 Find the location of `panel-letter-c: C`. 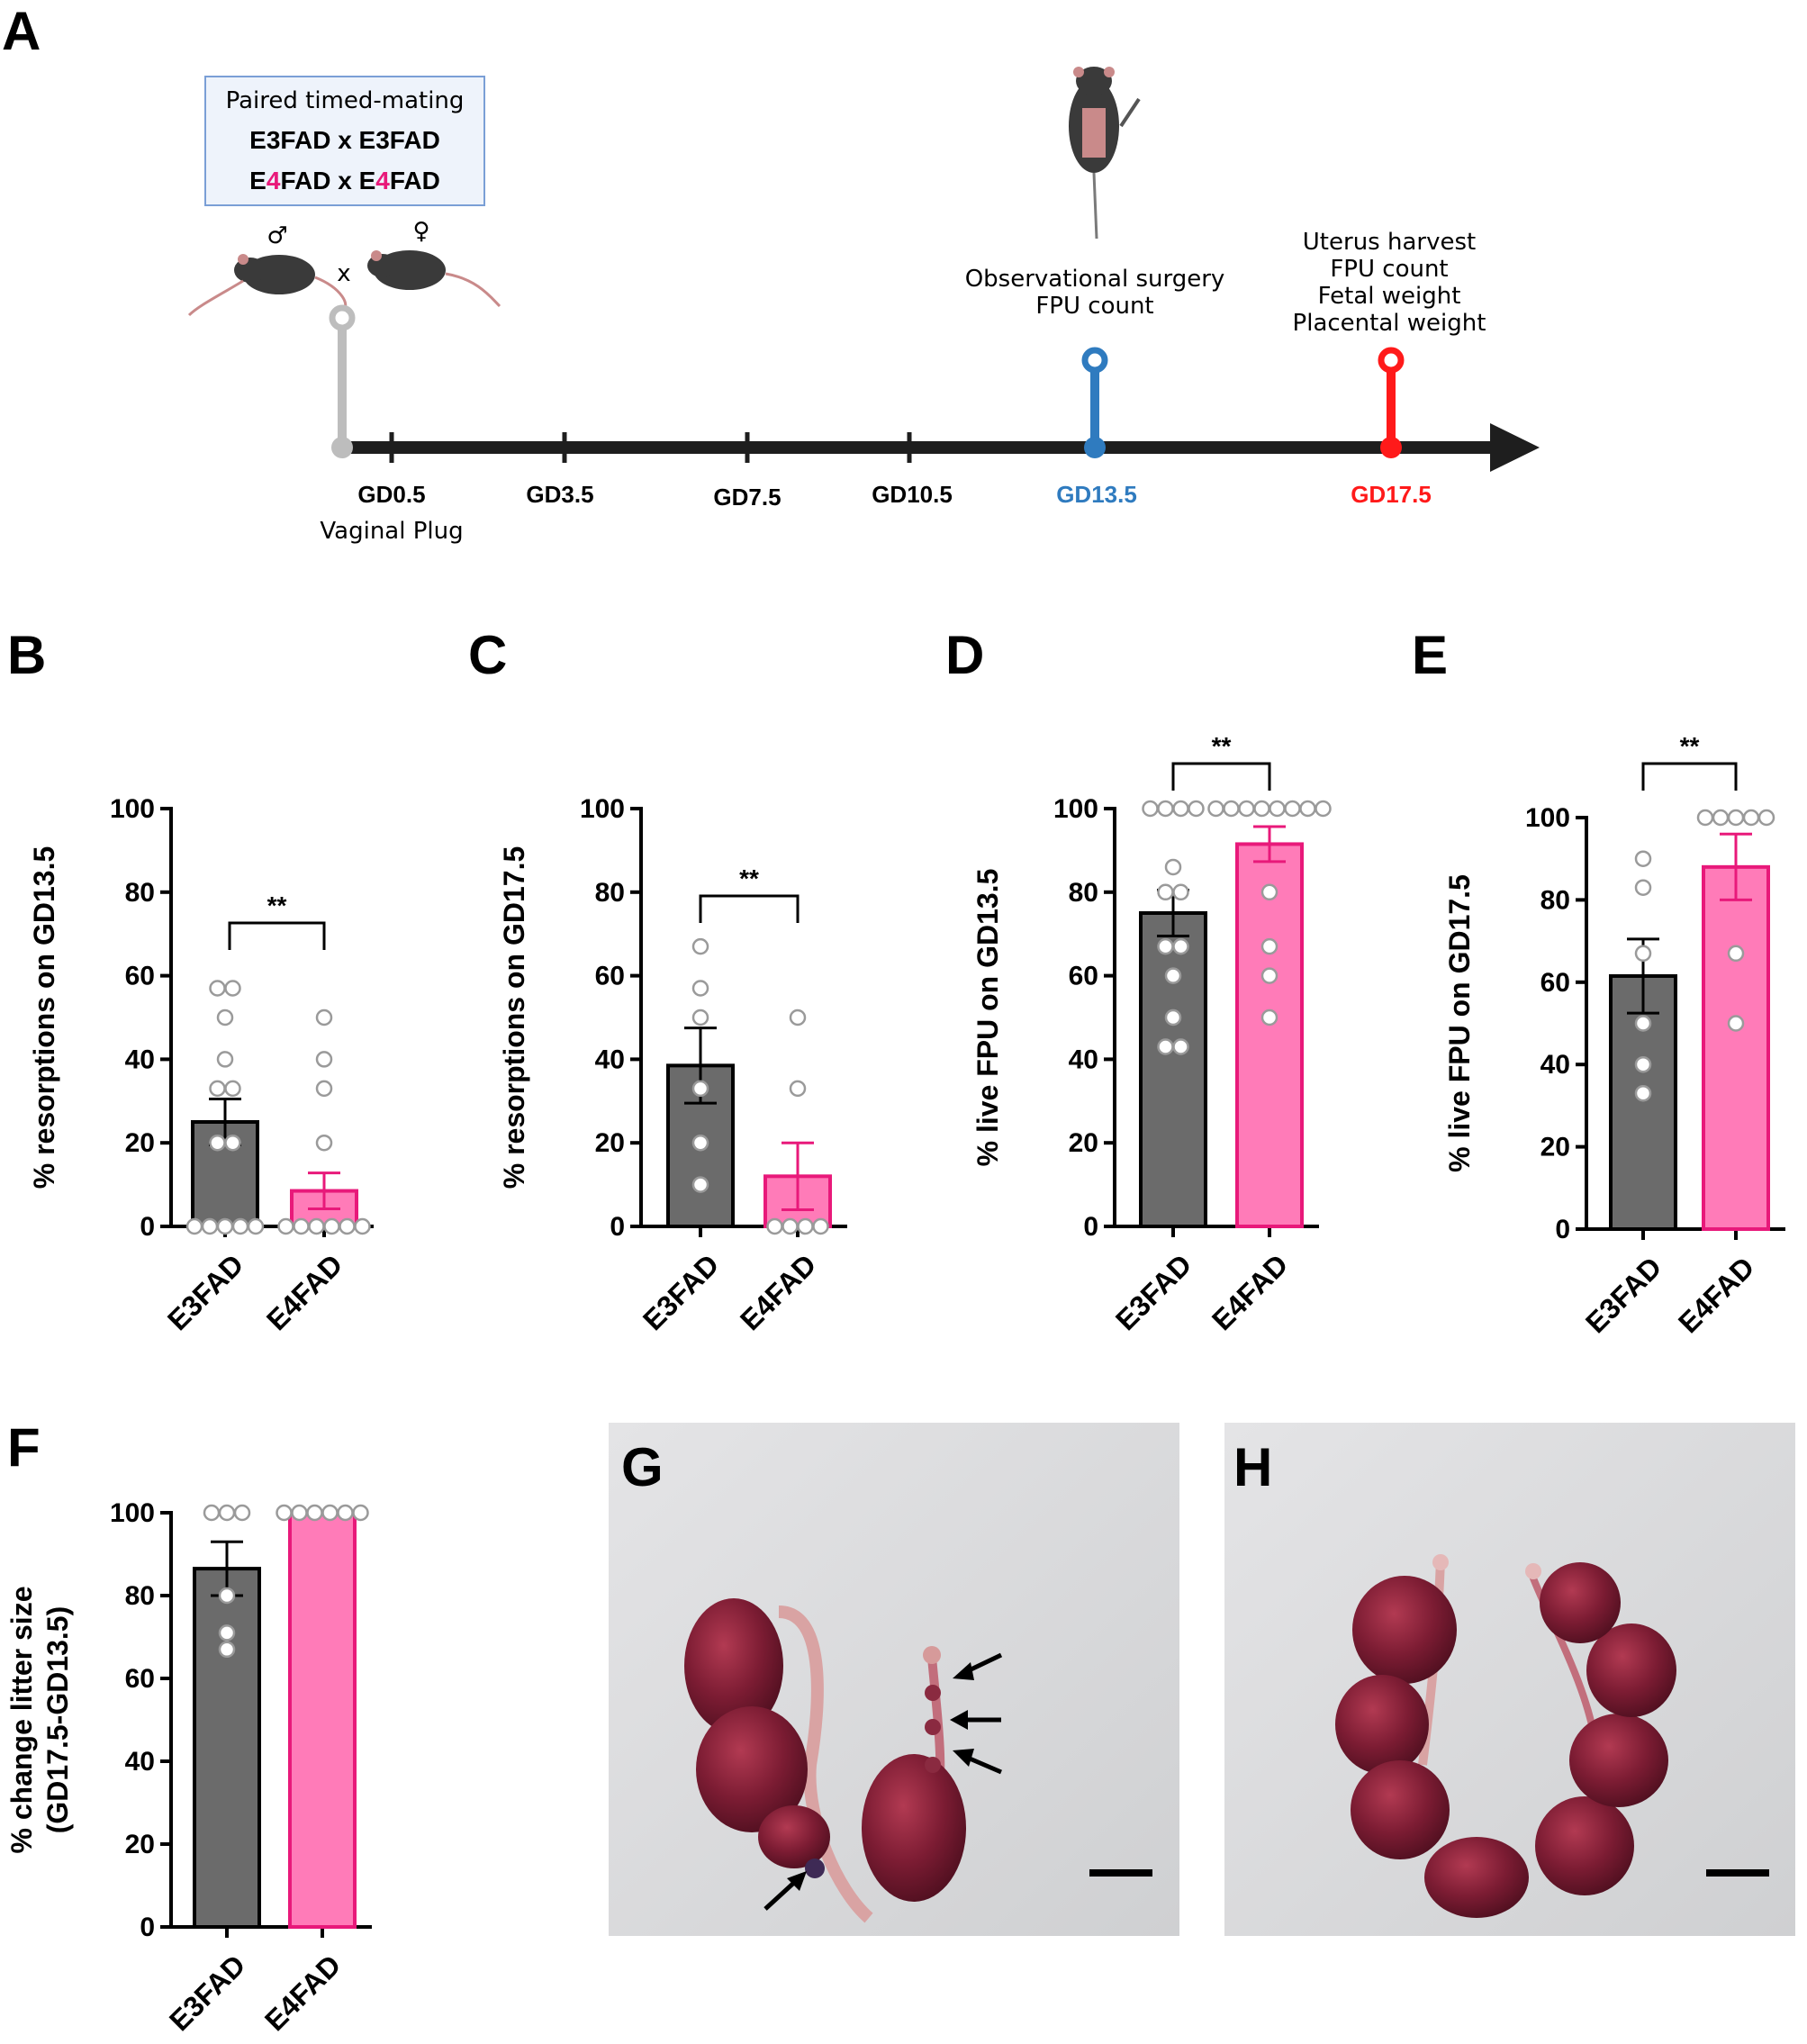

panel-letter-c: C is located at coordinates (487, 655).